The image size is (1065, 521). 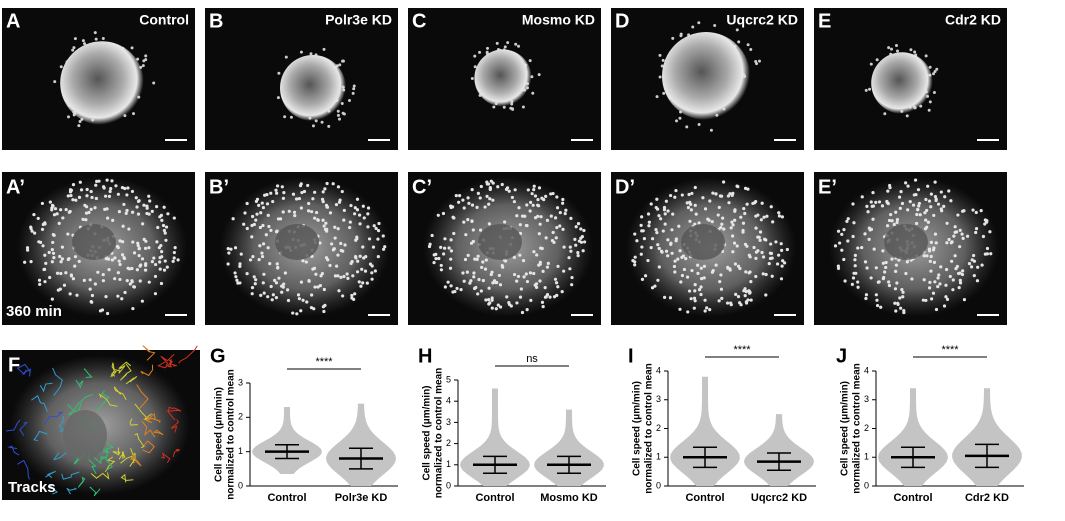 What do you see at coordinates (706, 76) in the screenshot?
I see `spheroid` at bounding box center [706, 76].